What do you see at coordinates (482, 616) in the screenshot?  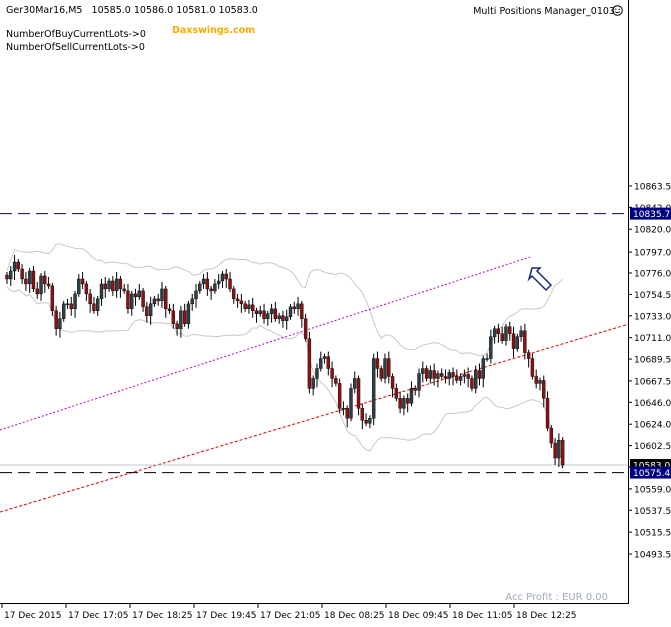 I see `time-tick-label: 18 Dec 11:05` at bounding box center [482, 616].